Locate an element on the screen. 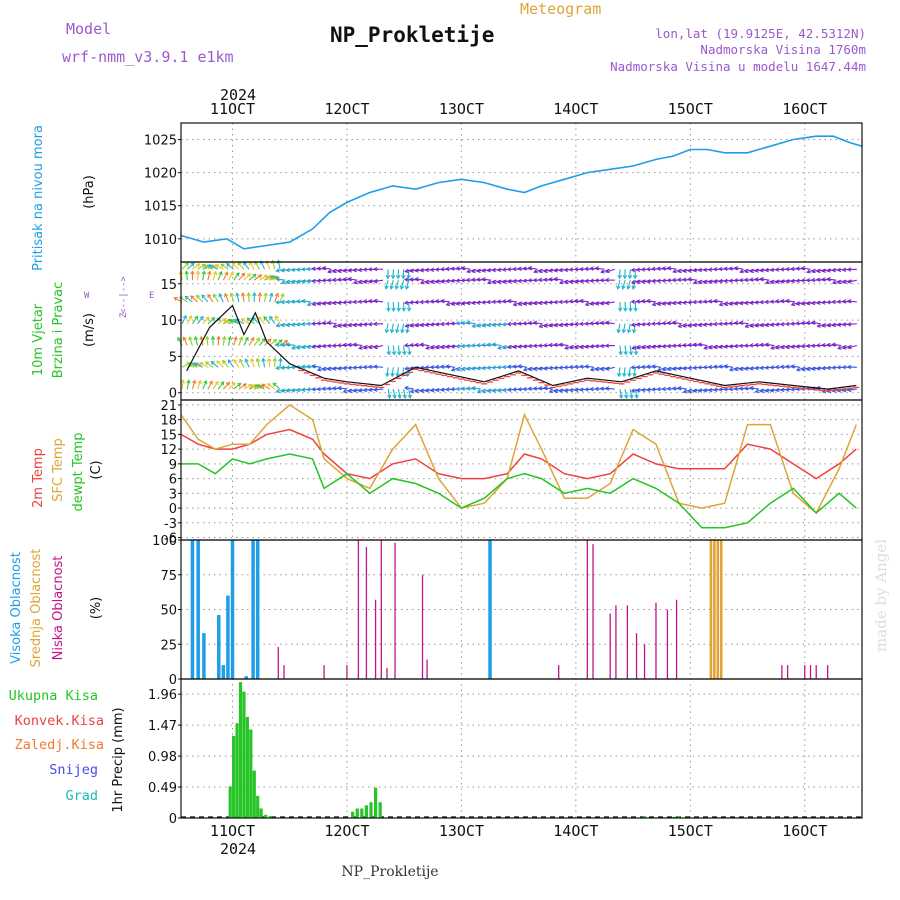 Image resolution: width=900 pixels, height=900 pixels. low-cloud-bar is located at coordinates (278, 663).